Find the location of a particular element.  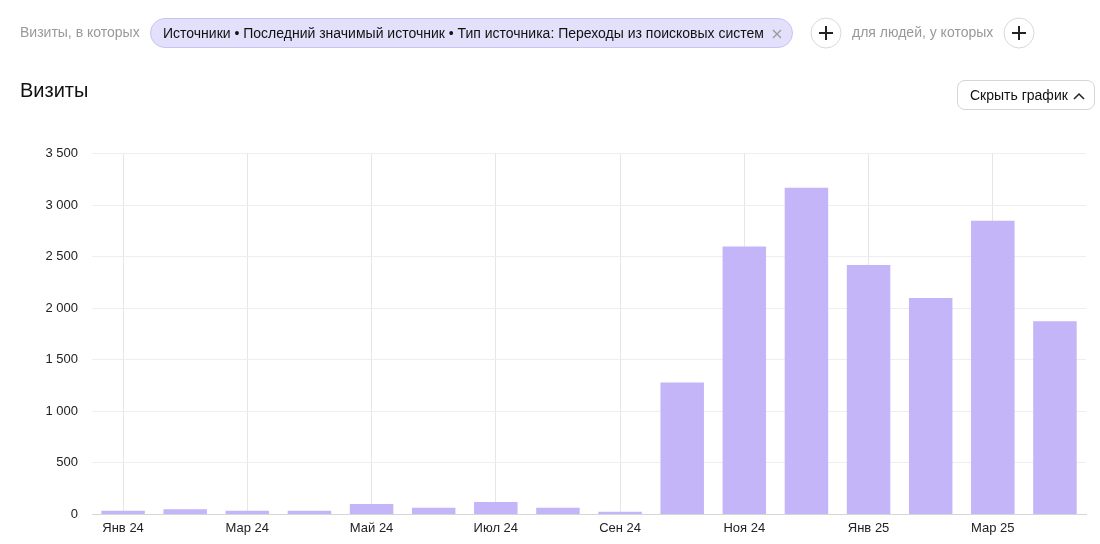

y-tick-label: 500 is located at coordinates (67, 462).